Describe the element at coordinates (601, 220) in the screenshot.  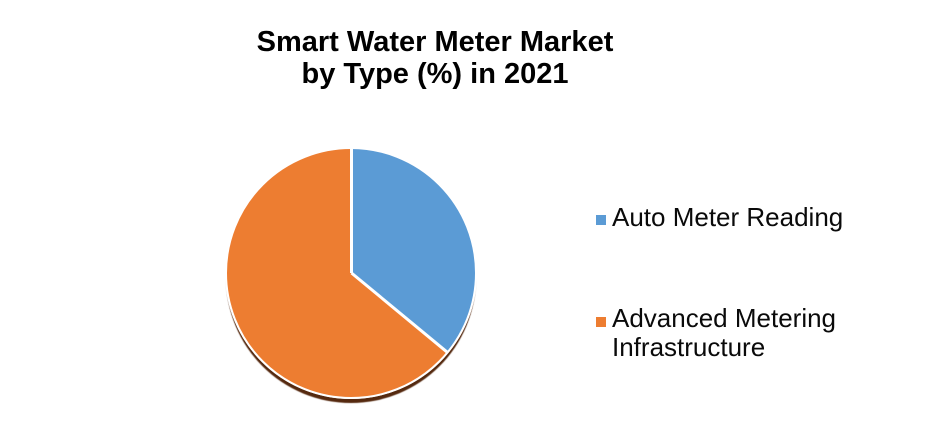
I see `legend-marker-blue` at that location.